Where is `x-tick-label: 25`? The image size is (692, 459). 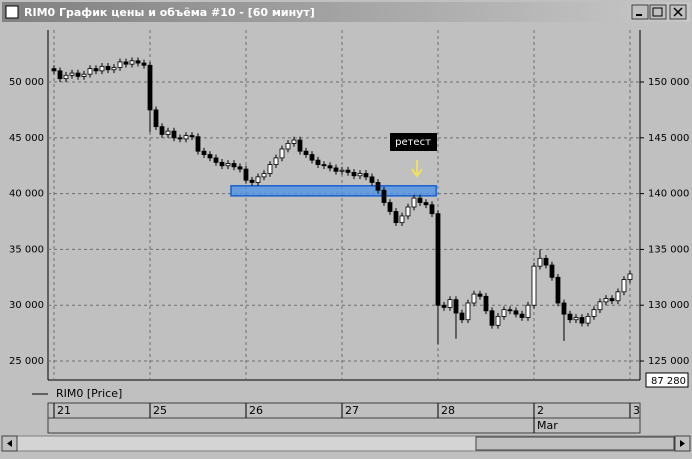 x-tick-label: 25 is located at coordinates (160, 410).